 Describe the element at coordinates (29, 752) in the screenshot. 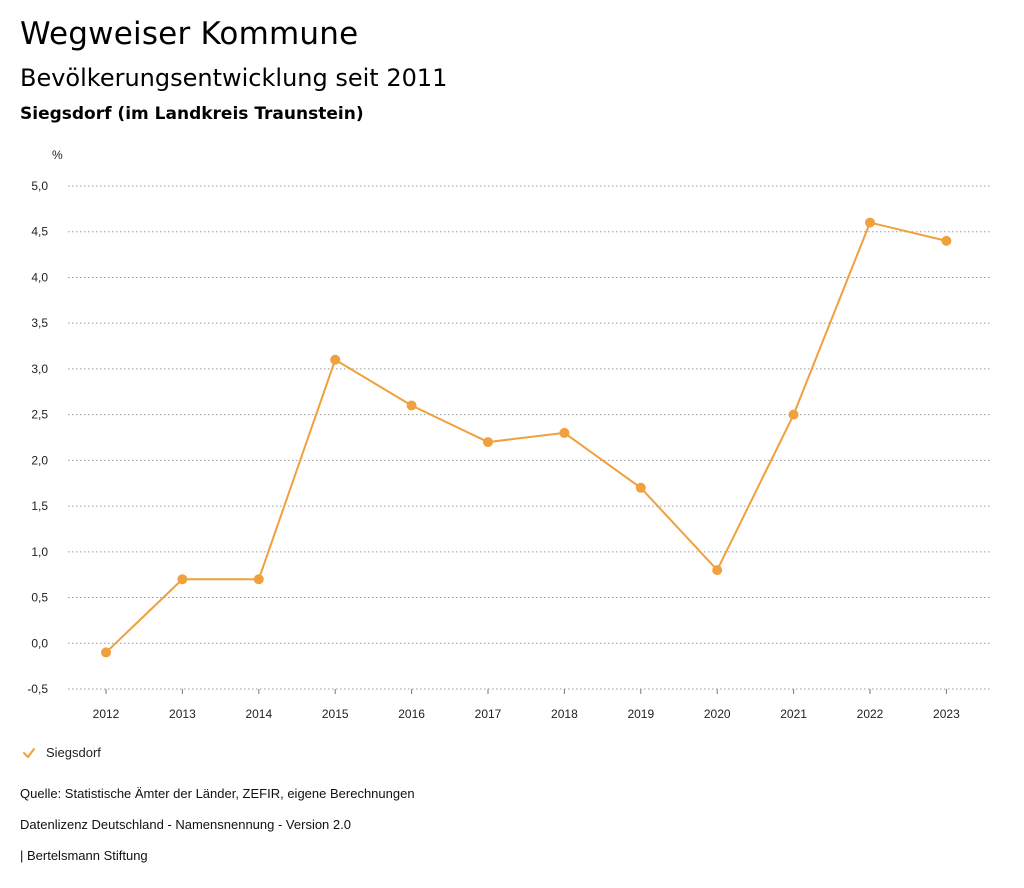

I see `check-icon` at that location.